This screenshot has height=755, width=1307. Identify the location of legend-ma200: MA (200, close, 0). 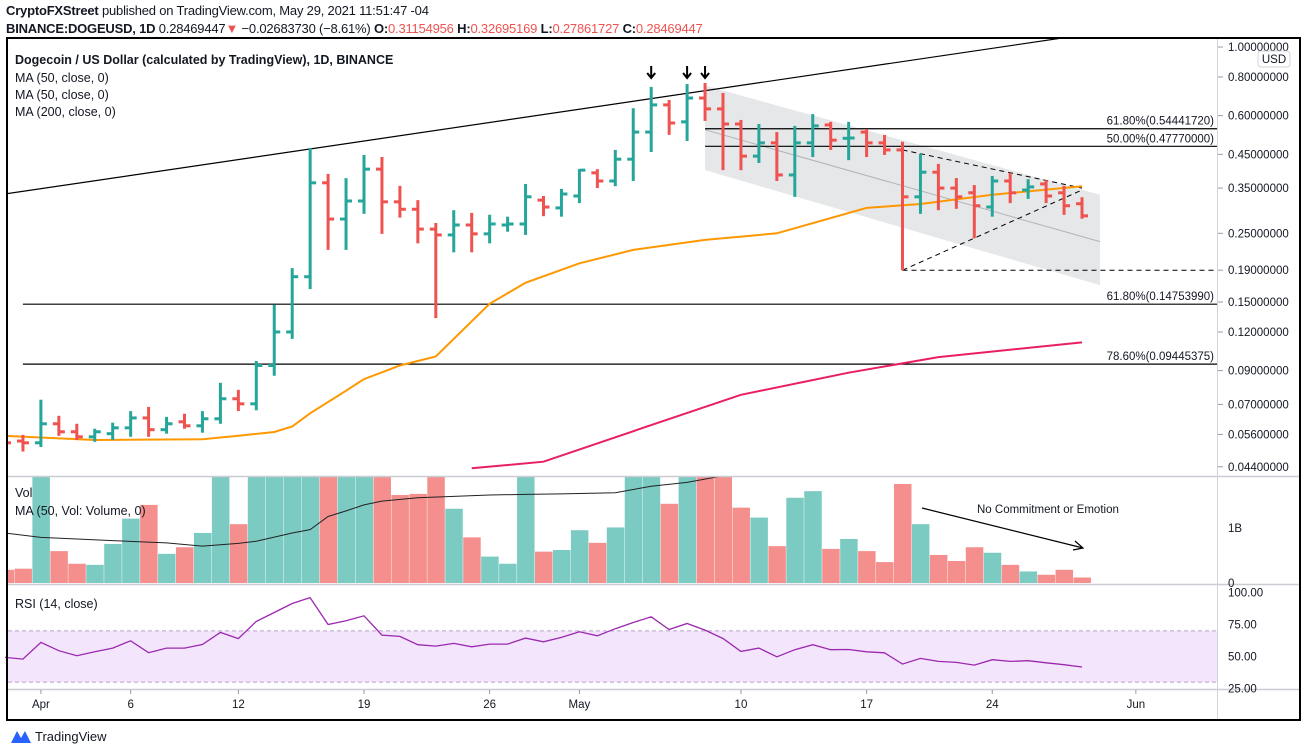
(65, 112).